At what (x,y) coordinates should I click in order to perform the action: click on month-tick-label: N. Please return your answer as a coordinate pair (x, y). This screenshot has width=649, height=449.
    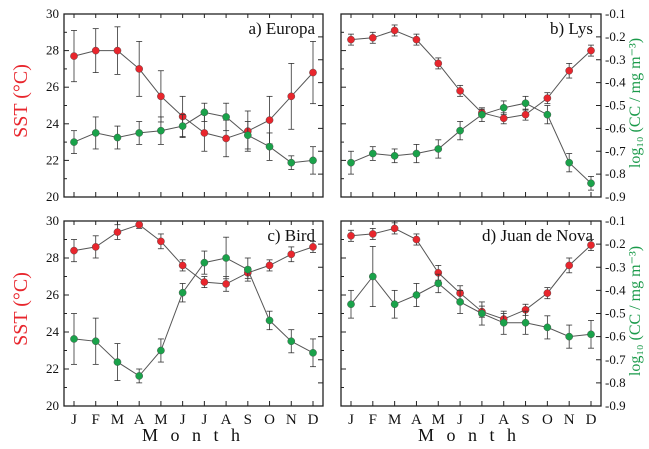
    Looking at the image, I should click on (291, 420).